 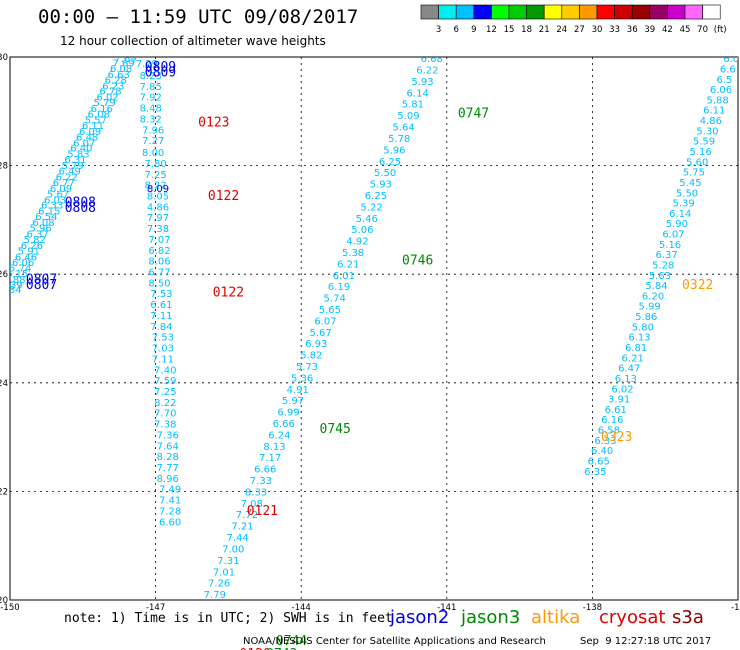 What do you see at coordinates (247, 515) in the screenshot?
I see `wave-height-value: 7.72` at bounding box center [247, 515].